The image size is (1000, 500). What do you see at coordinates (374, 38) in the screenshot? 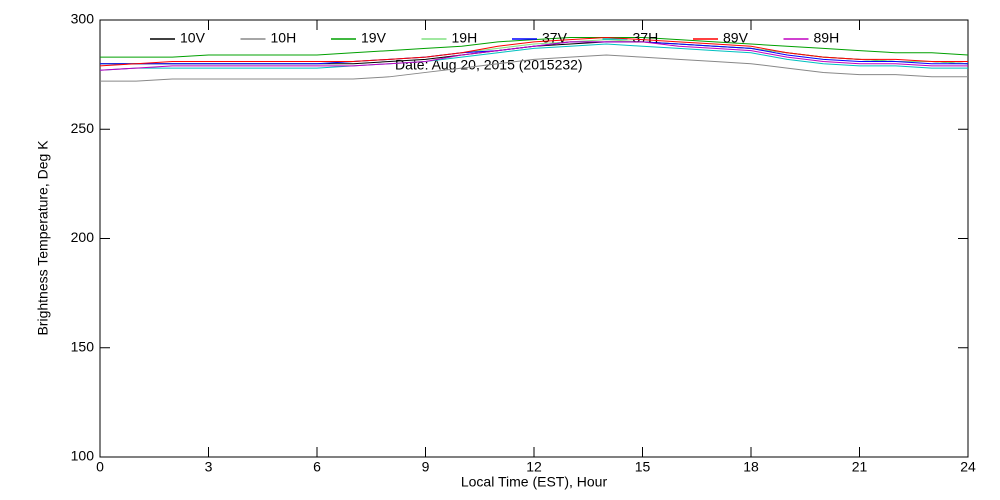
I see `legend-label: 19V` at bounding box center [374, 38].